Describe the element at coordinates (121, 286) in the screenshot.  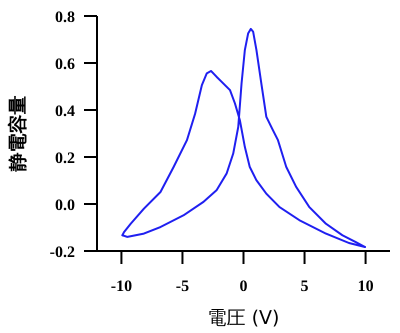
I see `x-tick-label: -10` at that location.